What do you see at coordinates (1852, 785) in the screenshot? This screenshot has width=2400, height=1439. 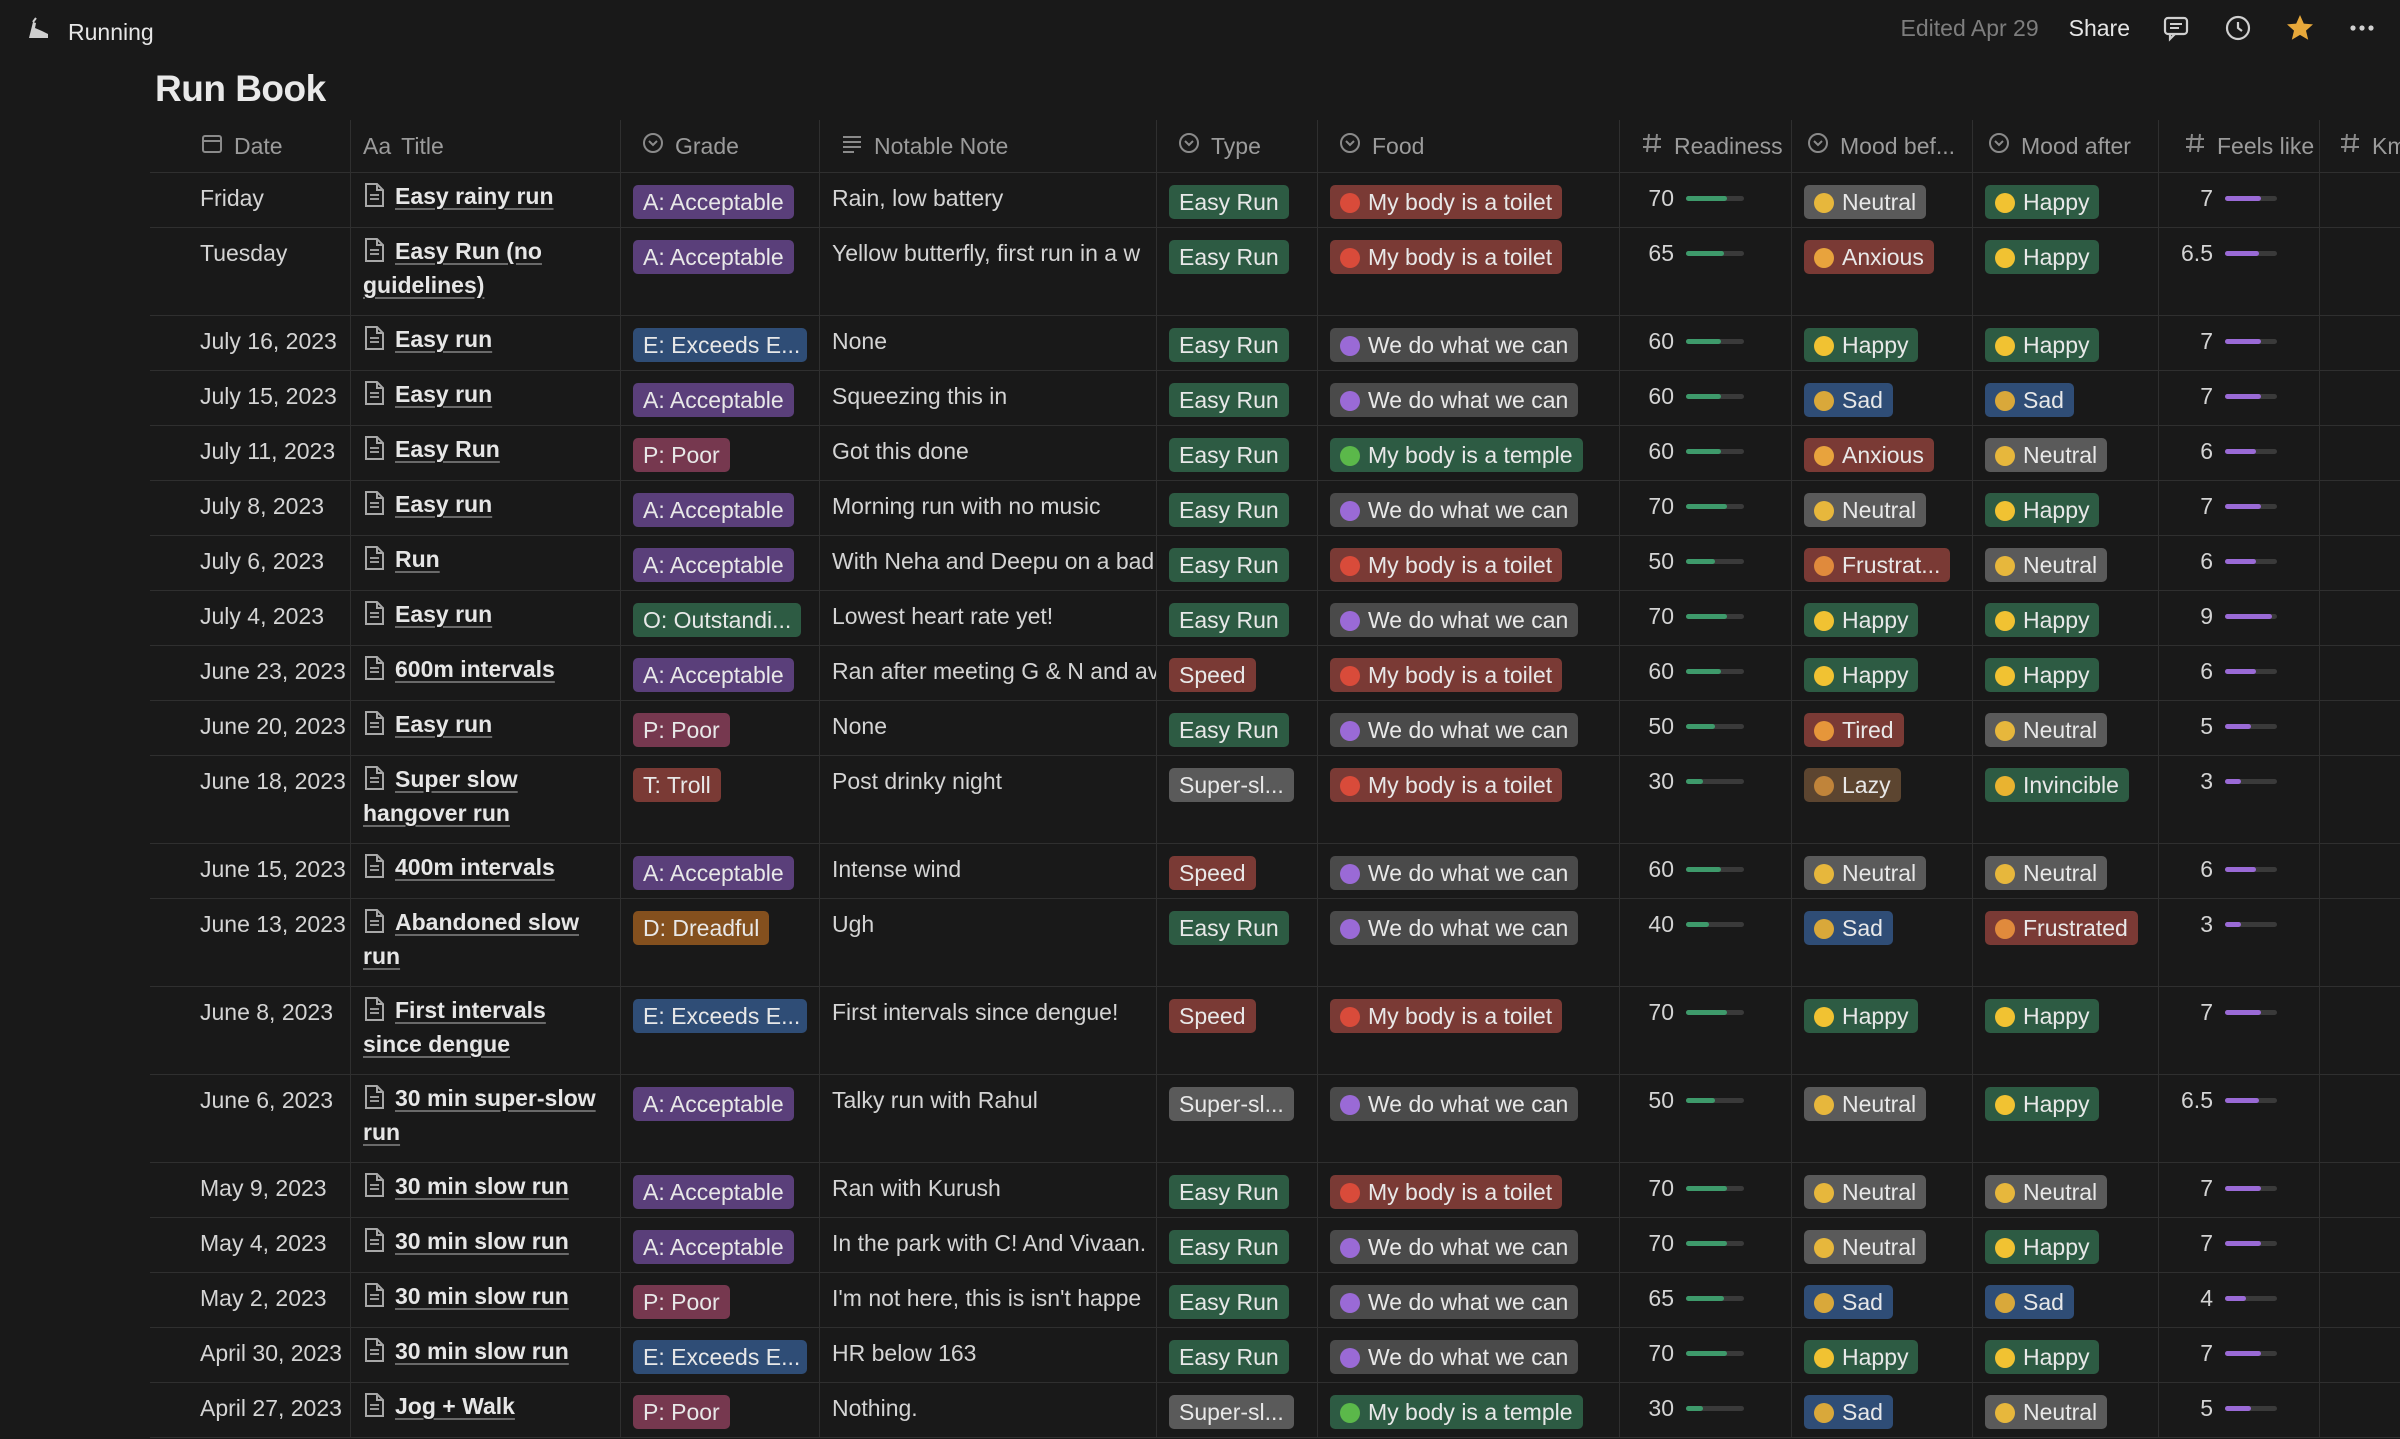 I see `mood-before-tag: Lazy` at bounding box center [1852, 785].